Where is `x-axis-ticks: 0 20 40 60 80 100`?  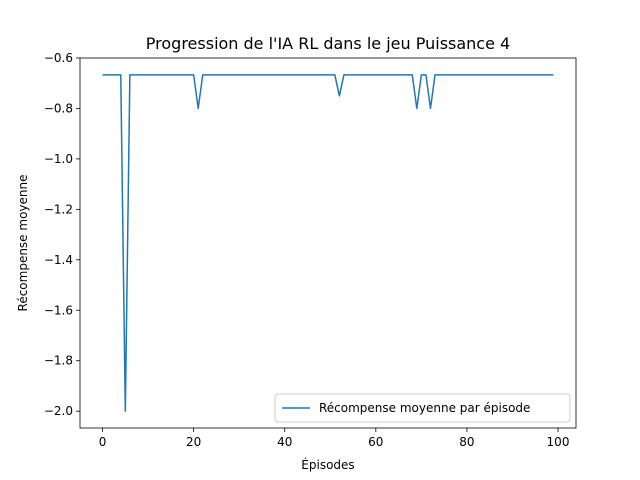 x-axis-ticks: 0 20 40 60 80 100 is located at coordinates (334, 438).